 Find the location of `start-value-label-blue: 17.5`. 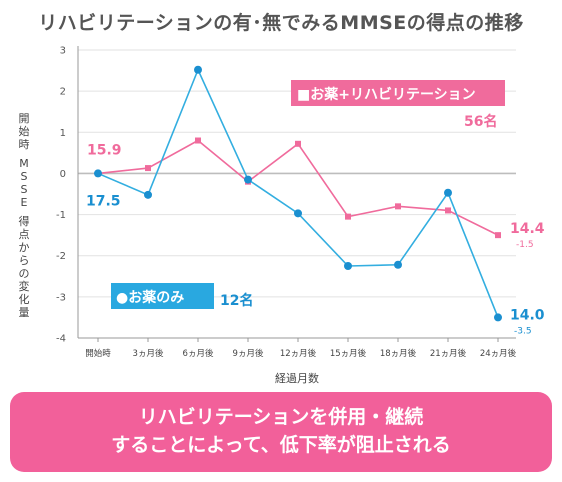

start-value-label-blue: 17.5 is located at coordinates (103, 201).